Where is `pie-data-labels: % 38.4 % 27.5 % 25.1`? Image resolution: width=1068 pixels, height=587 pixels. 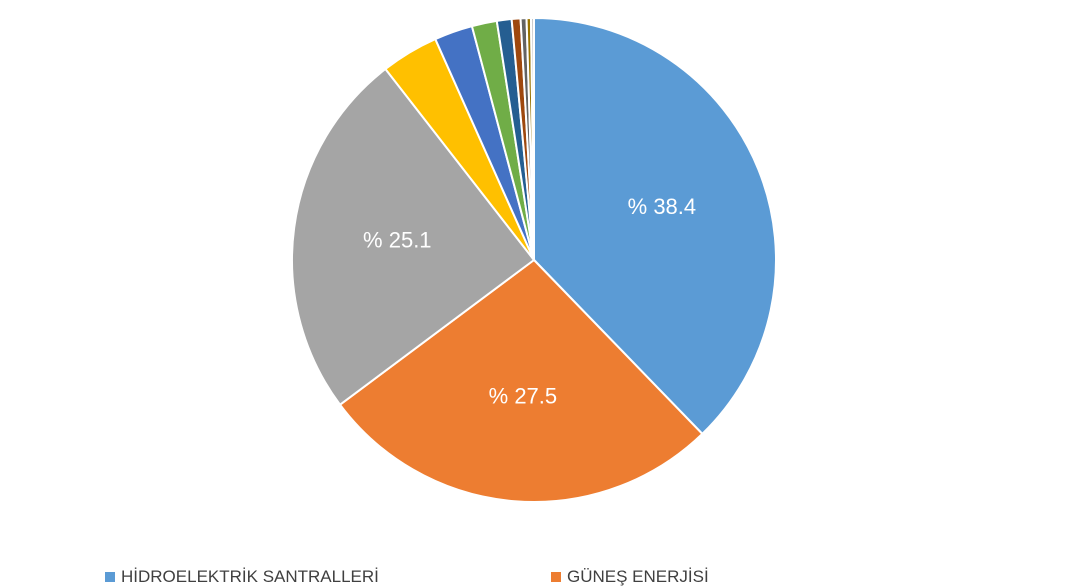
pie-data-labels: % 38.4 % 27.5 % 25.1 is located at coordinates (529, 301).